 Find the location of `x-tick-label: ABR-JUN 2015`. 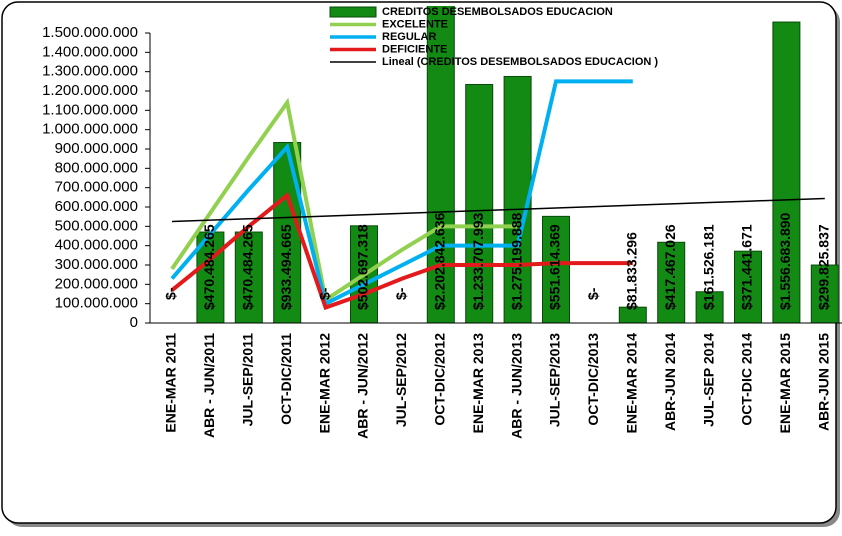

x-tick-label: ABR-JUN 2015 is located at coordinates (824, 382).